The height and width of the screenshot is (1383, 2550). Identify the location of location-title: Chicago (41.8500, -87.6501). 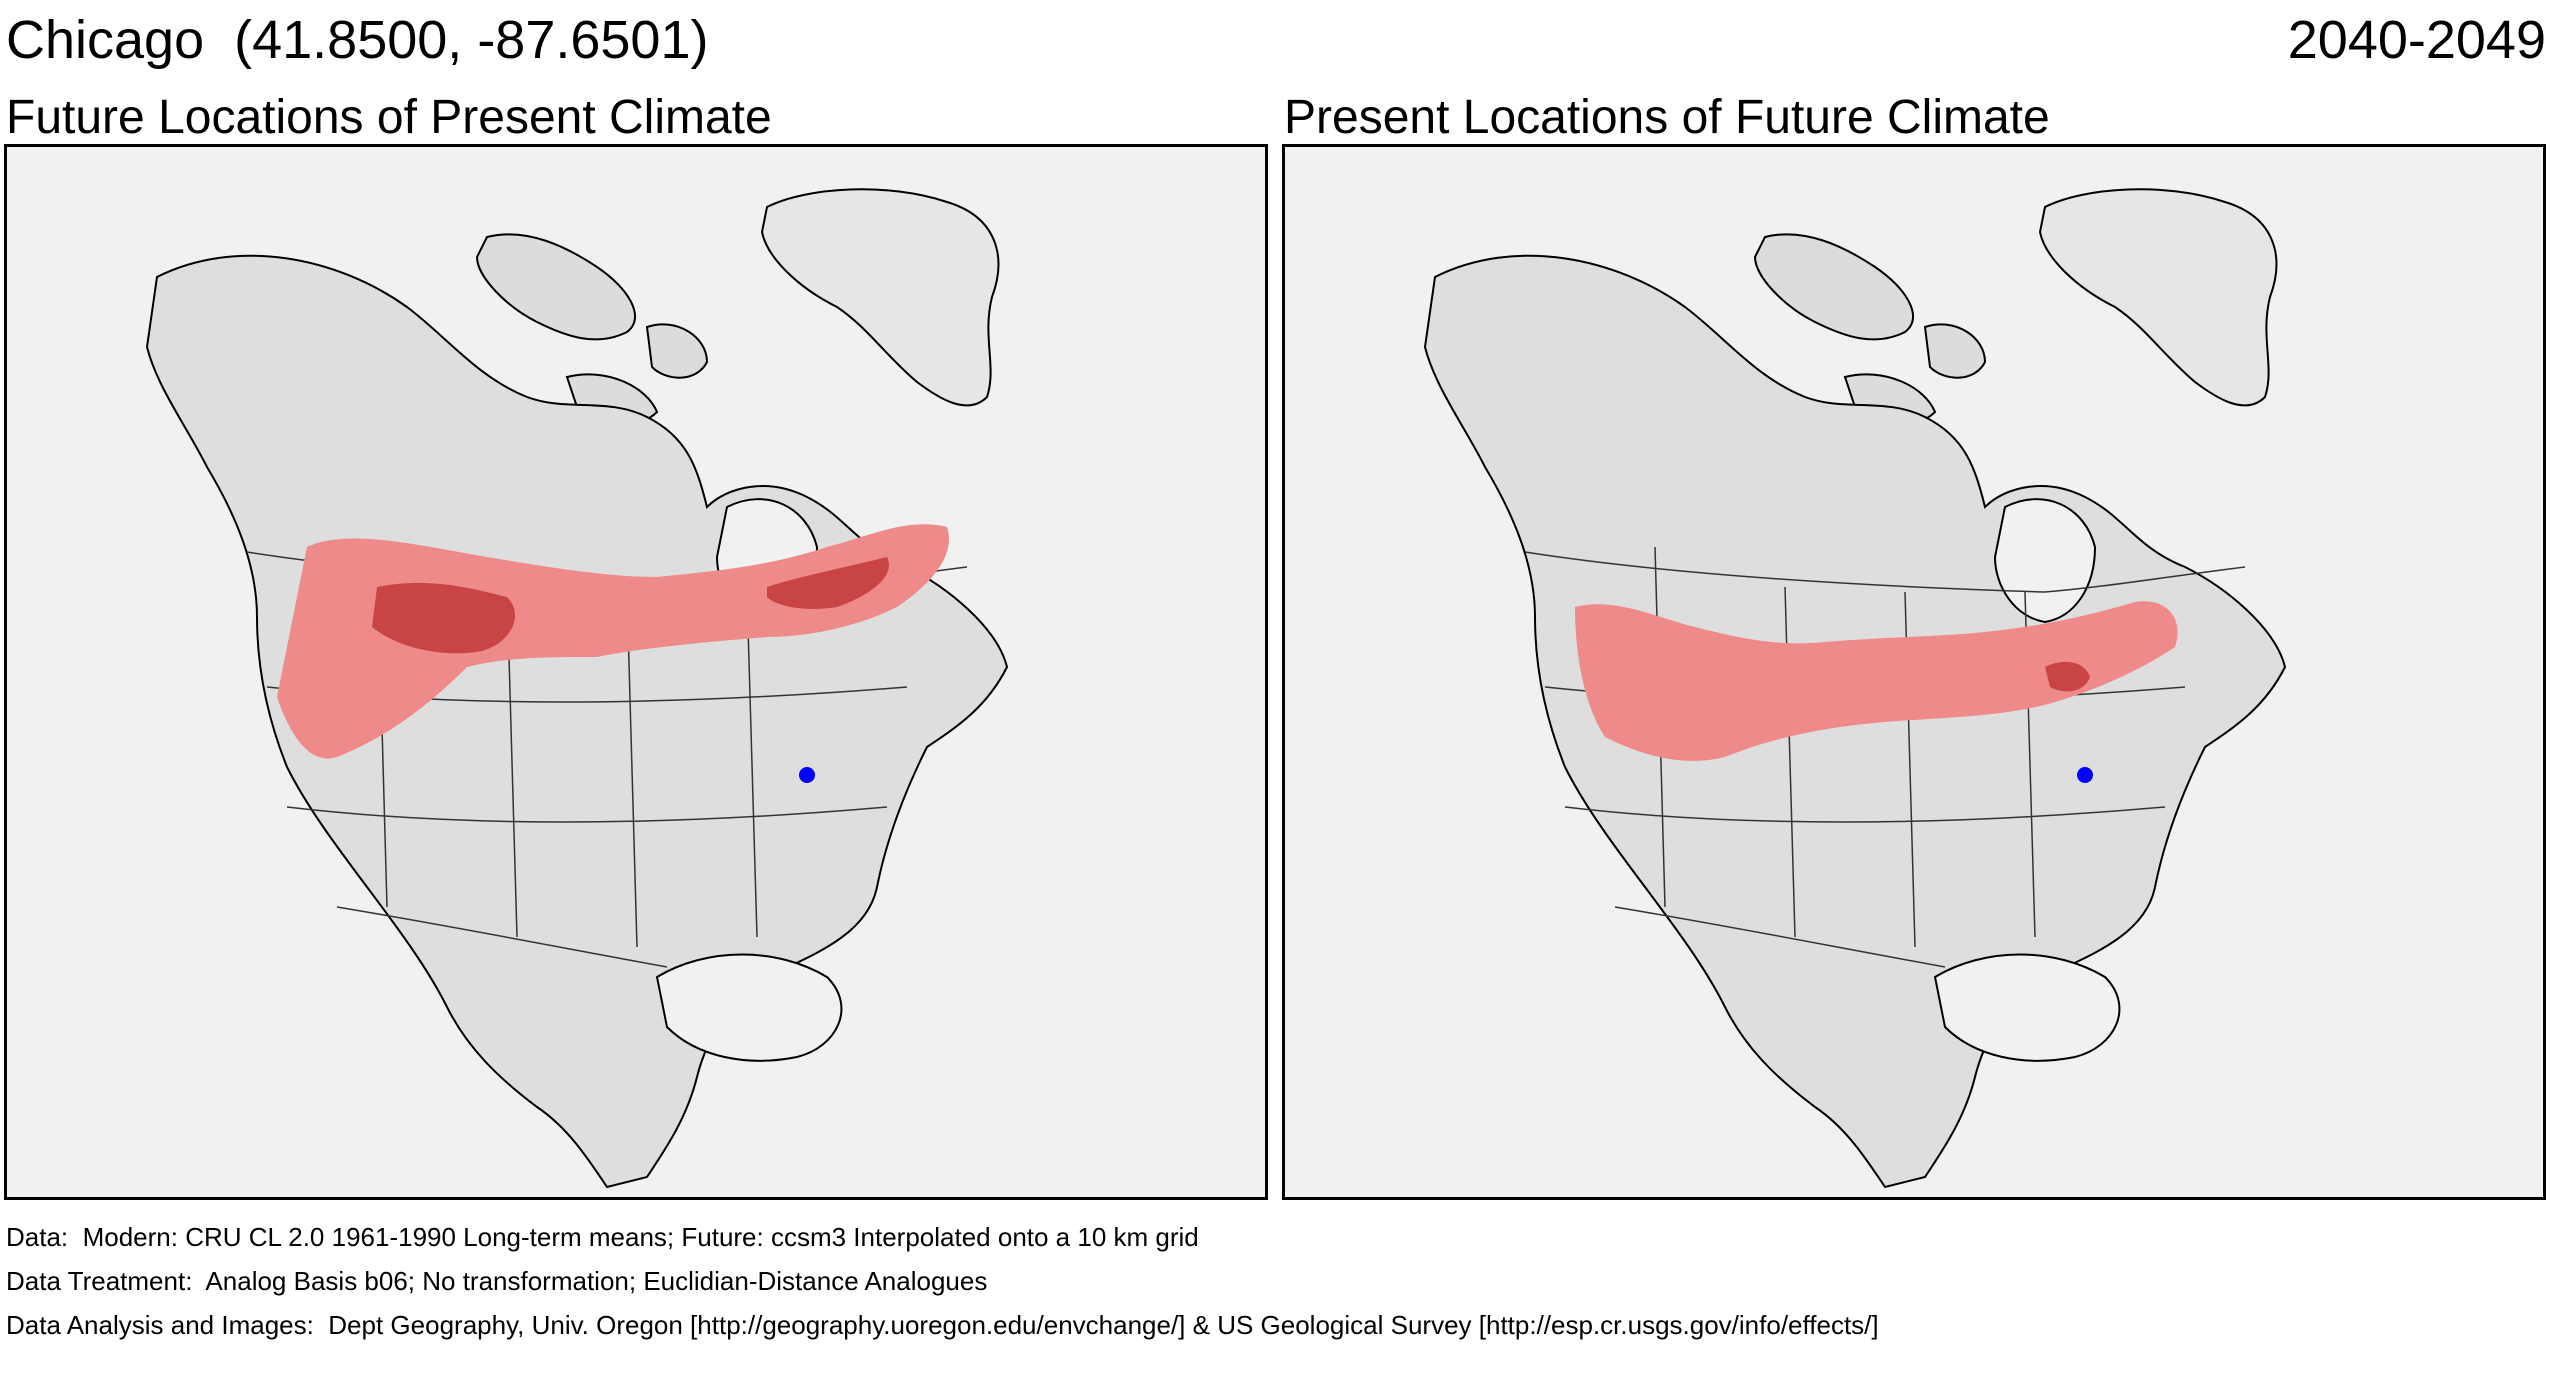
(357, 40).